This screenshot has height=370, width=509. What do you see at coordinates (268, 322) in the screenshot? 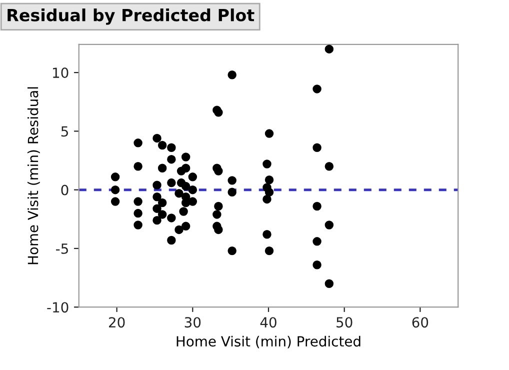
I see `x-tick-label: 40` at bounding box center [268, 322].